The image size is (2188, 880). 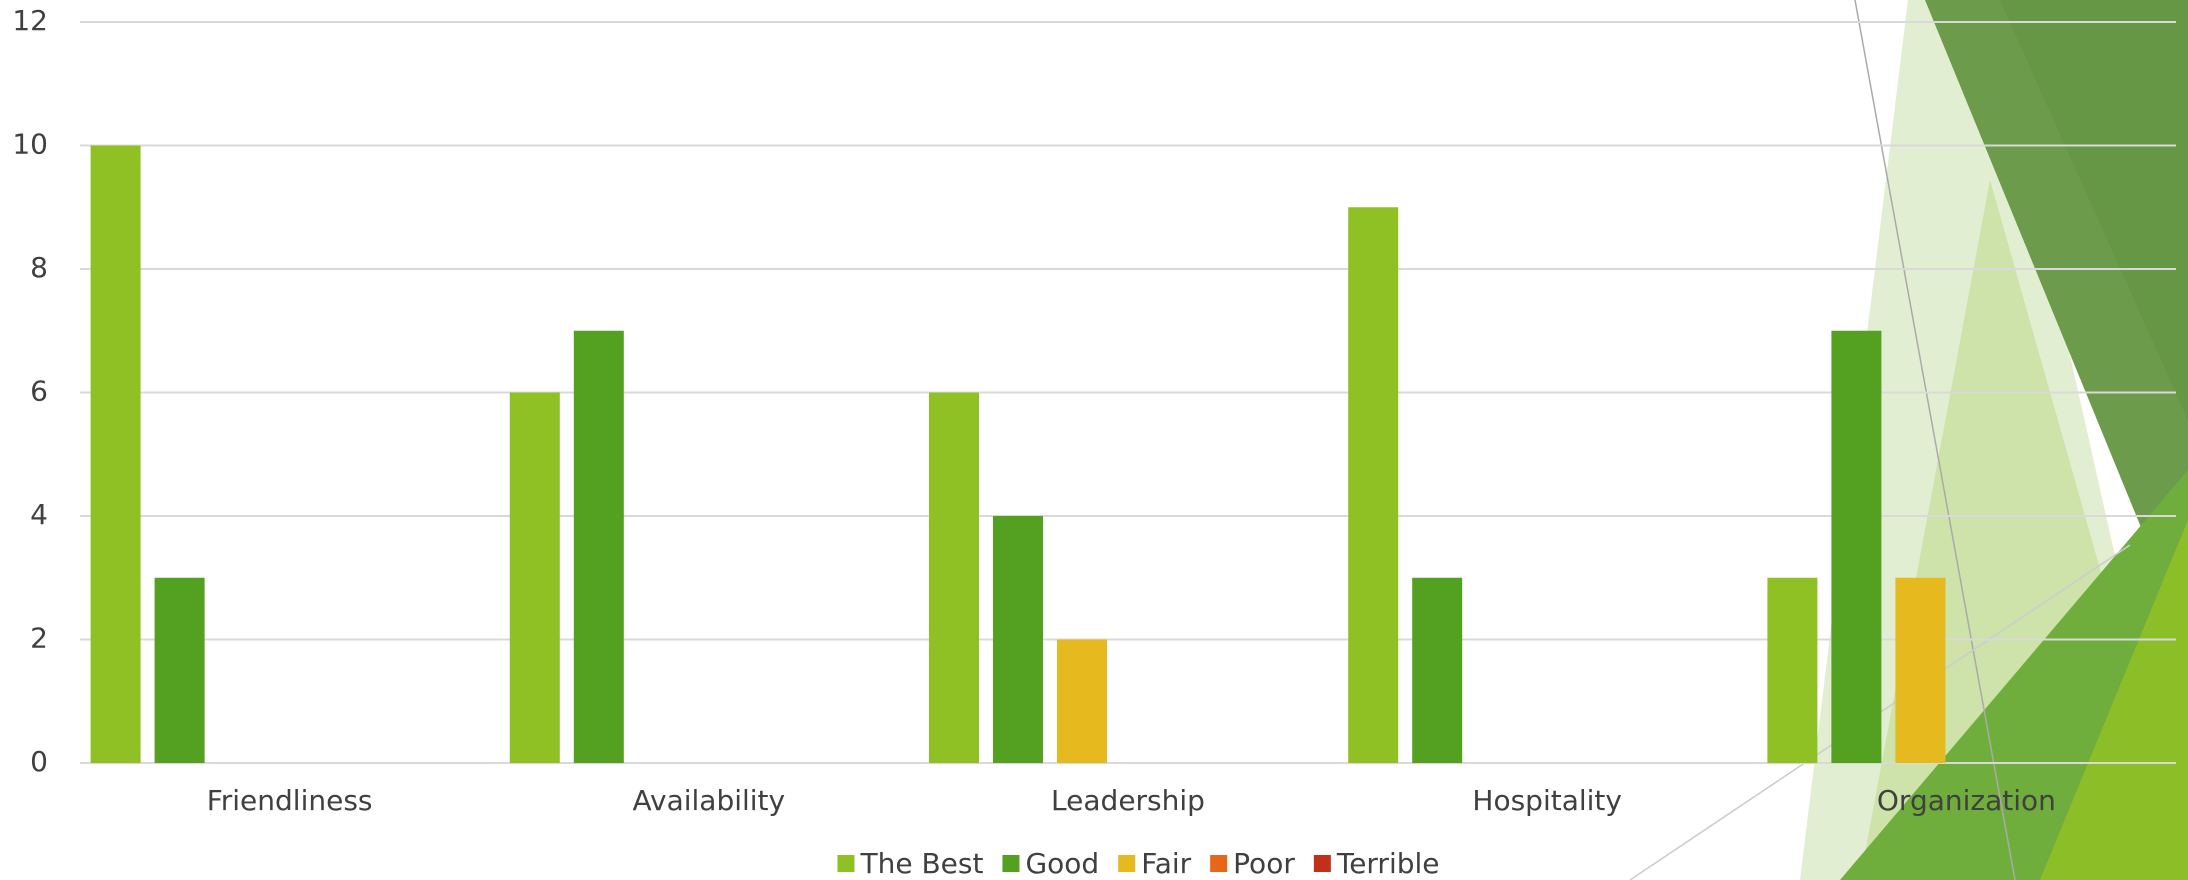 I want to click on x-tick-label: Friendliness, so click(x=290, y=800).